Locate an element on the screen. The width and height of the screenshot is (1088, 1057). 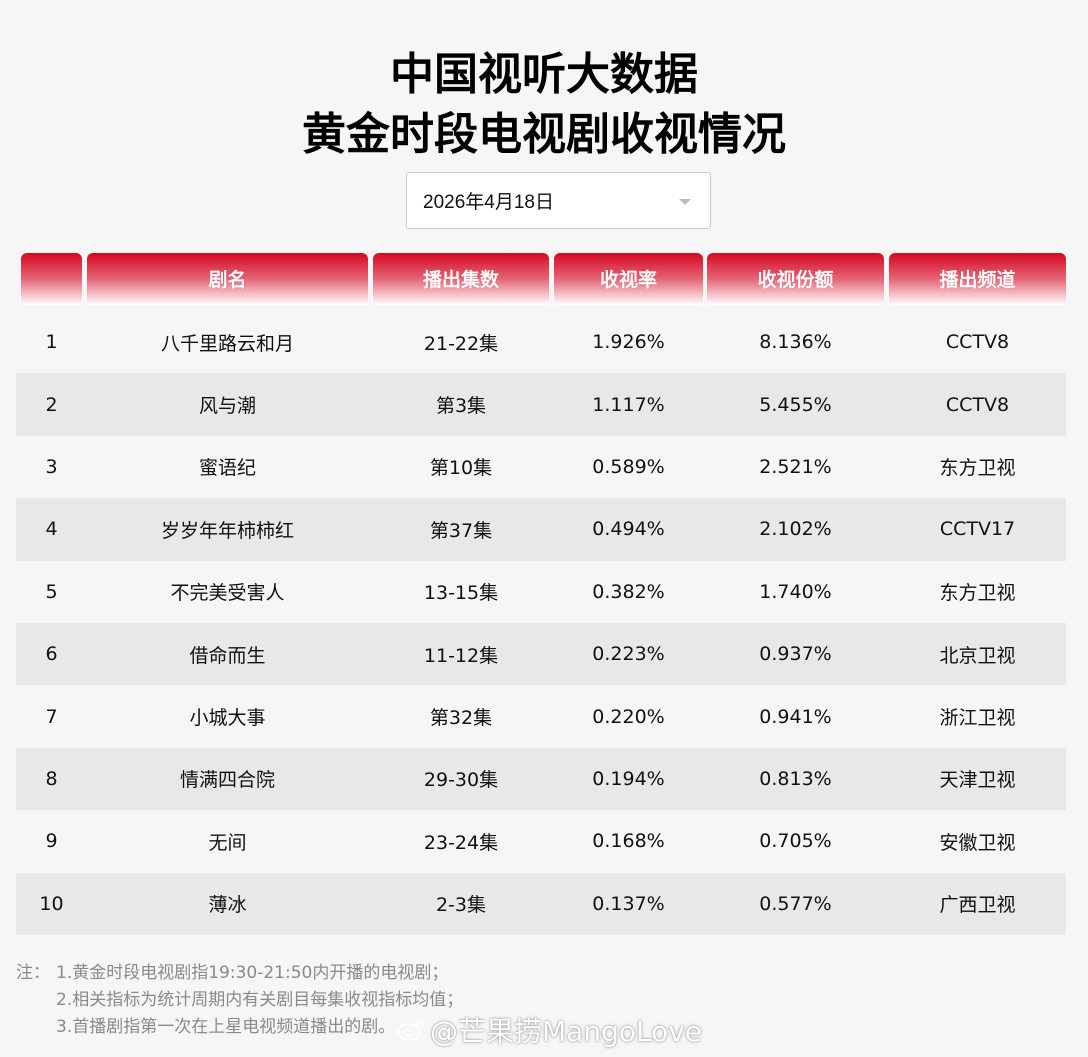
table-row: 9 无间 23-24集 0.168% 0.705% 安徽卫视 is located at coordinates (541, 841).